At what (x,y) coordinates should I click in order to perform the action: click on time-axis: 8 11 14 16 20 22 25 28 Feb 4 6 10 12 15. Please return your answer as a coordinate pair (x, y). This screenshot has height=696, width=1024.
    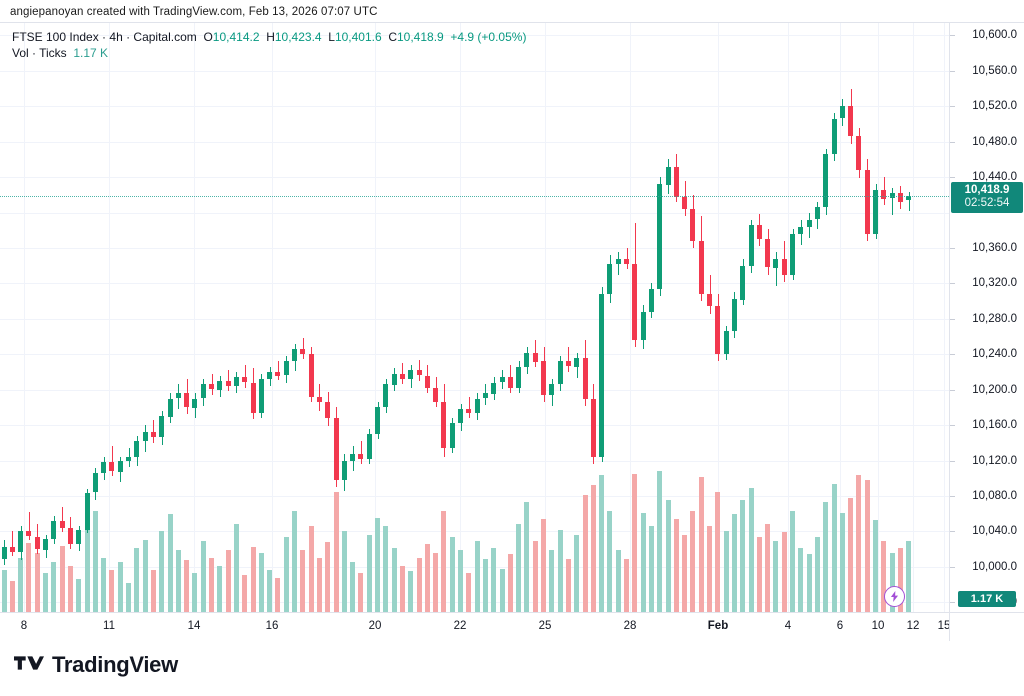
    Looking at the image, I should click on (475, 626).